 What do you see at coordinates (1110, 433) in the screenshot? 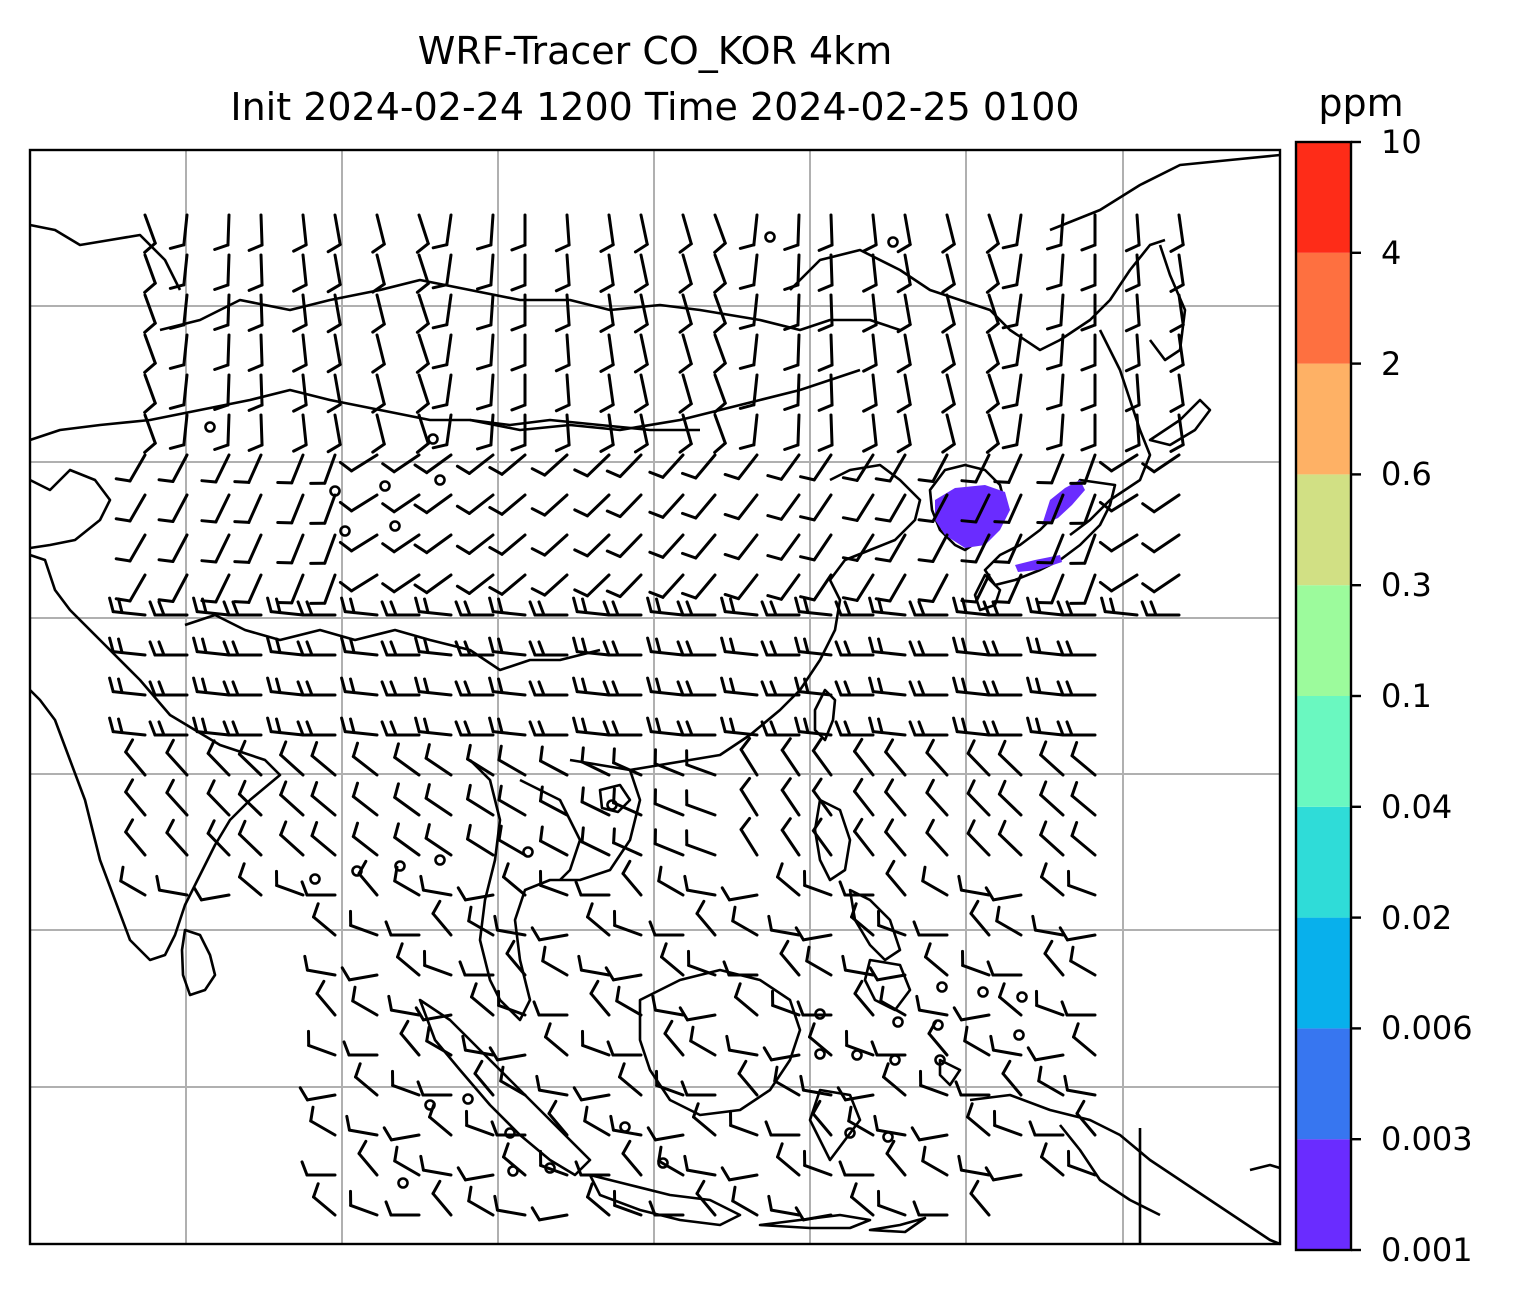
I see `primorye-coast` at bounding box center [1110, 433].